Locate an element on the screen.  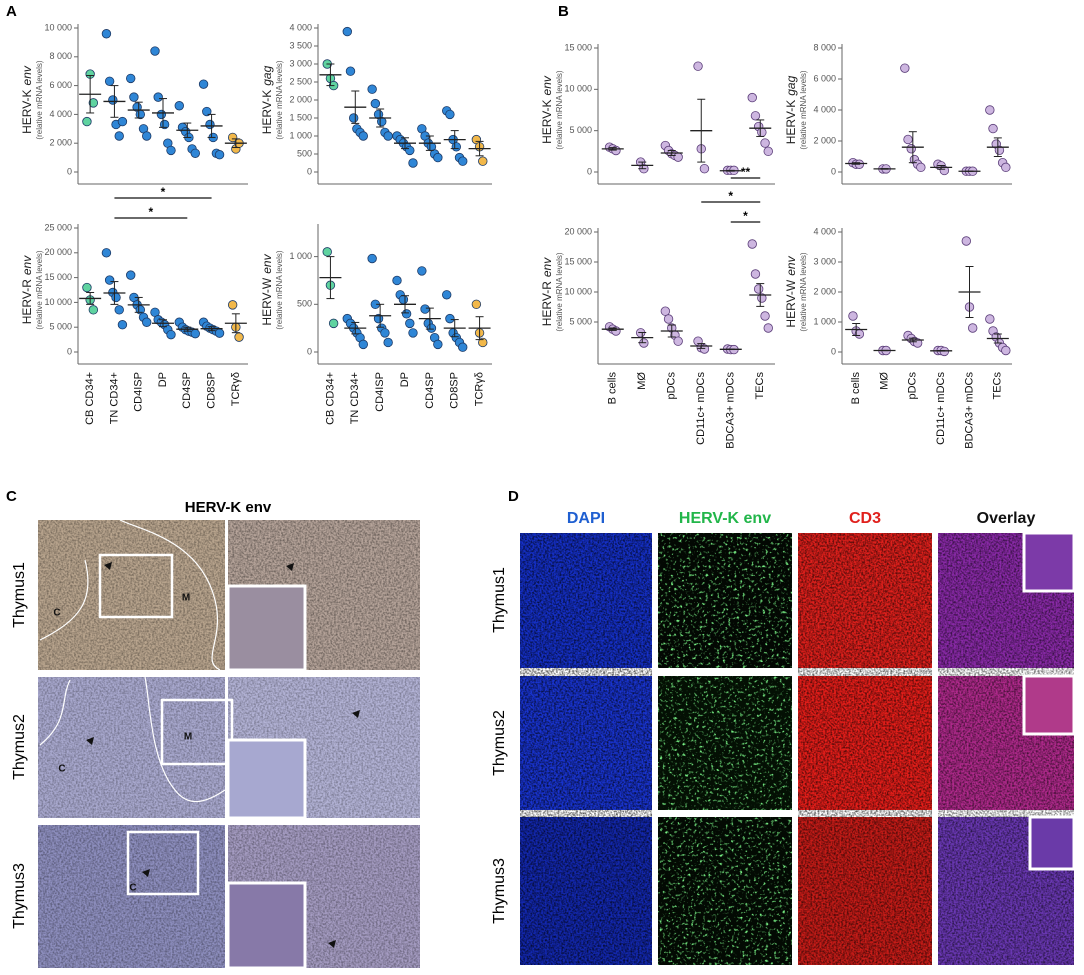
x-tick-label: MØ is located at coordinates (642, 381).